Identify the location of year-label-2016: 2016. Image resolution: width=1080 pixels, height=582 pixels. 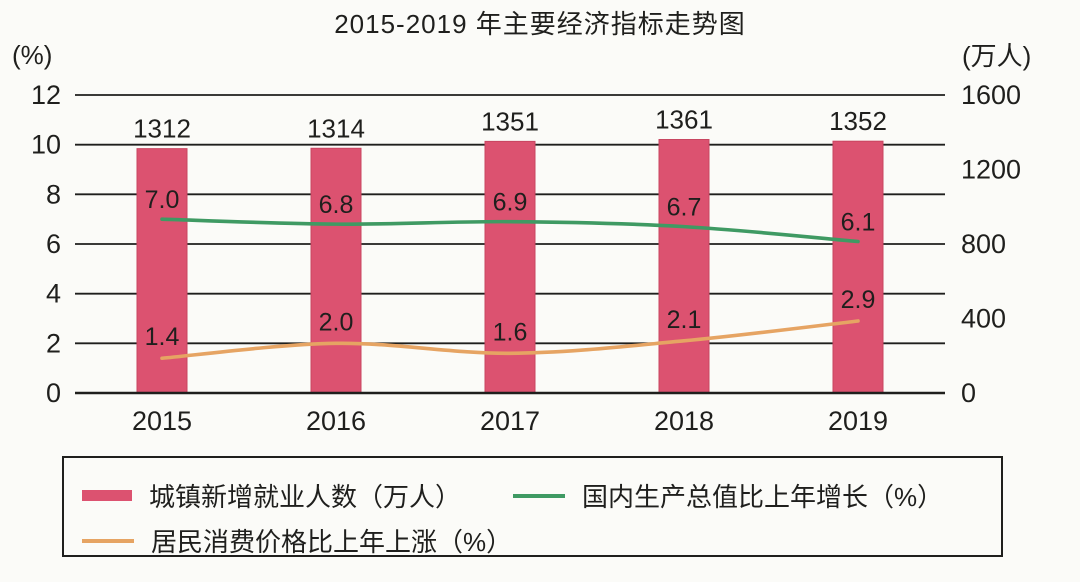
(336, 421).